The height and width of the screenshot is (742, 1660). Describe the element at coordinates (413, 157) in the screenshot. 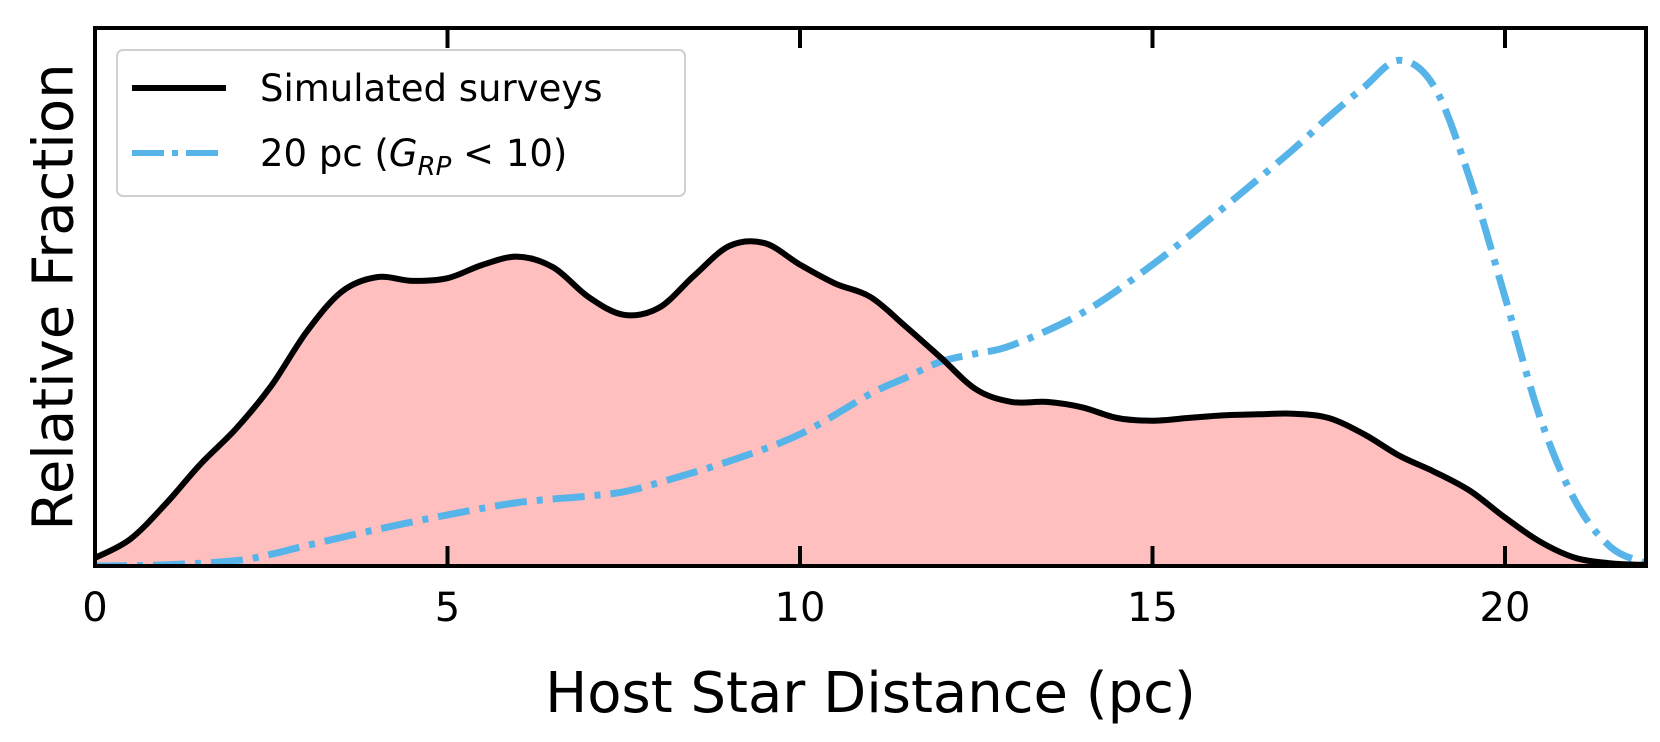

I see `legend-label-20pc: 20 pc (GRP < 10)` at that location.